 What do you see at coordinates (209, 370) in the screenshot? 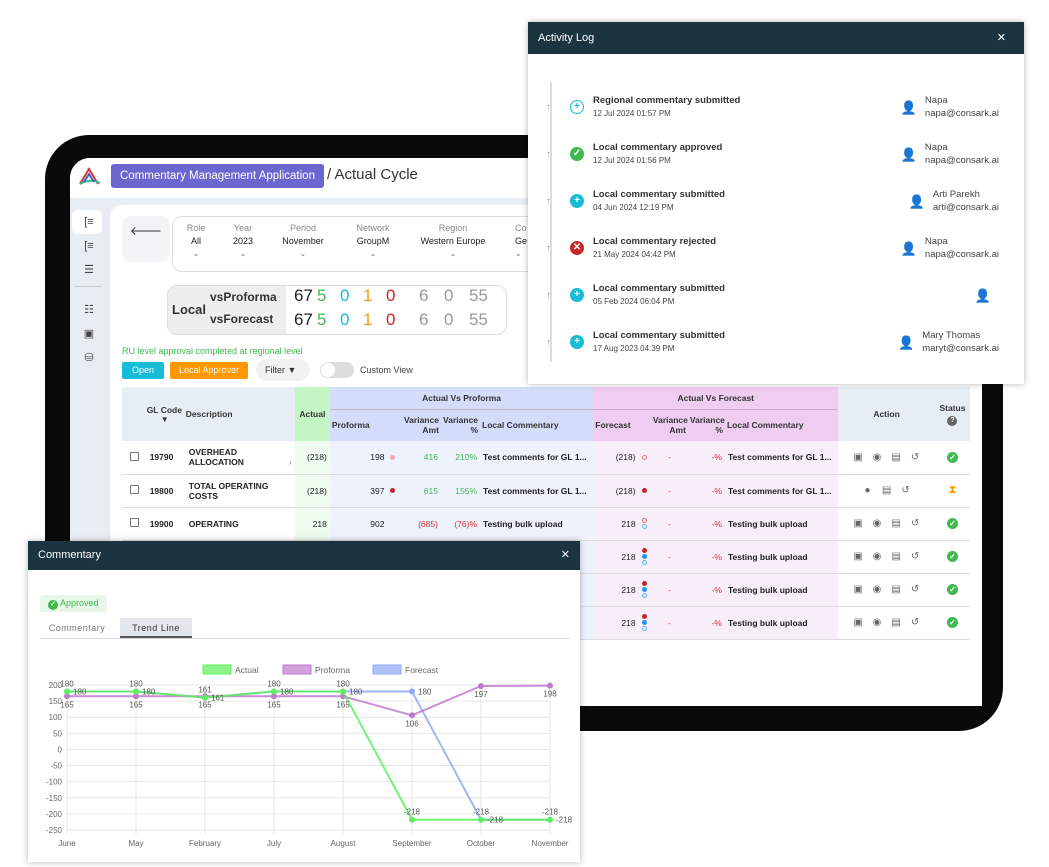
I see `local-approver-button: Local Approver` at bounding box center [209, 370].